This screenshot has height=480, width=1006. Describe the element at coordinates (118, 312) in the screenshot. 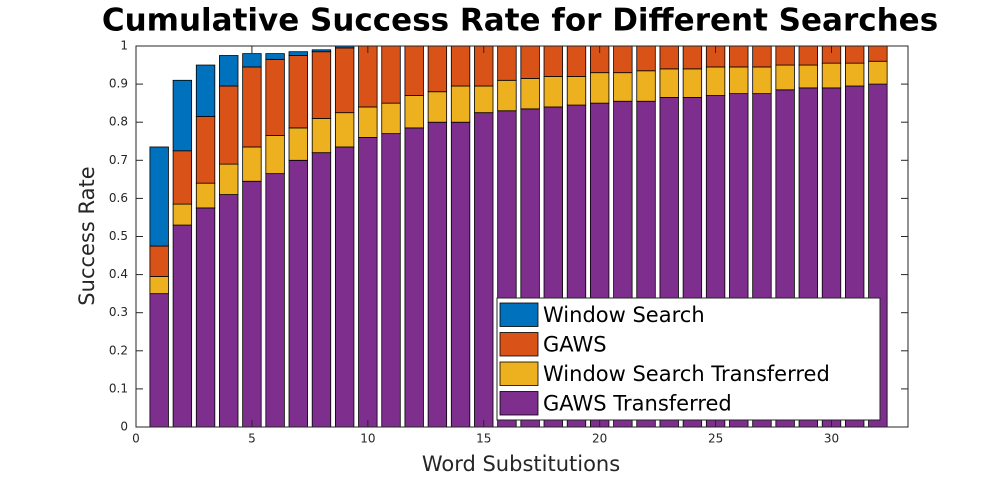

I see `y-tick-label: 0.3` at that location.